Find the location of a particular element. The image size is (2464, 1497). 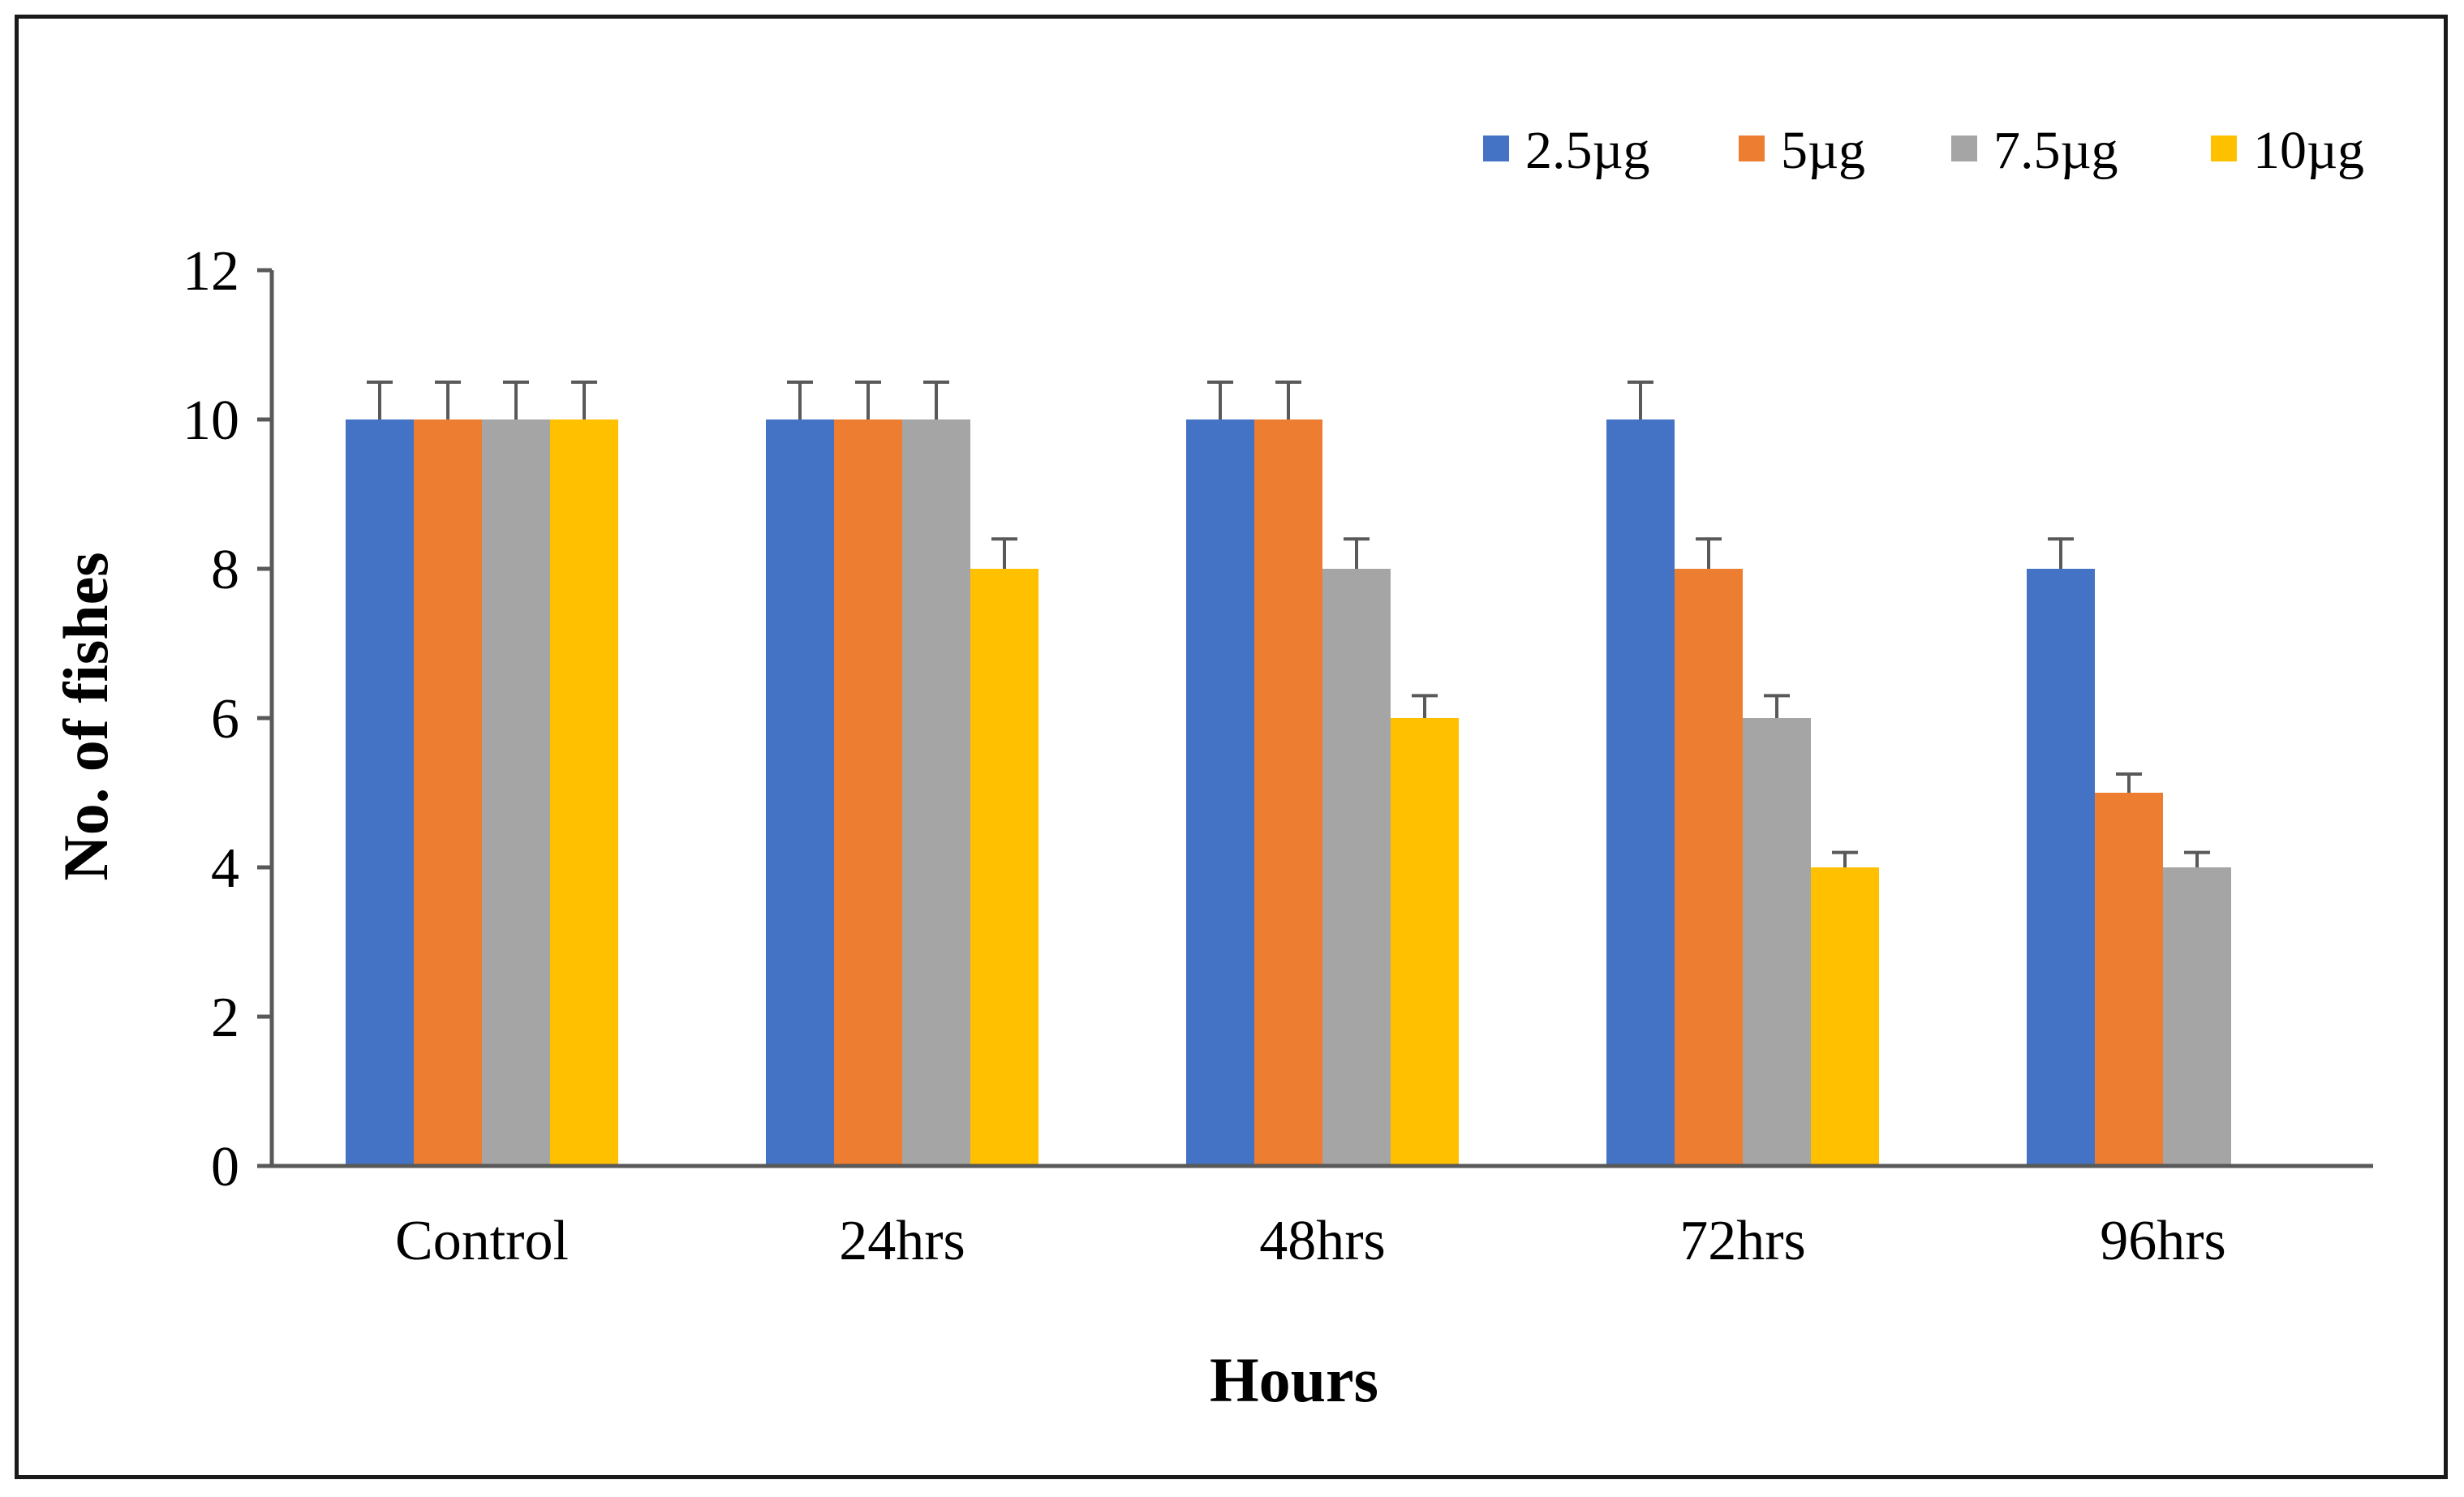

y-tick-label: 4 is located at coordinates (225, 868).